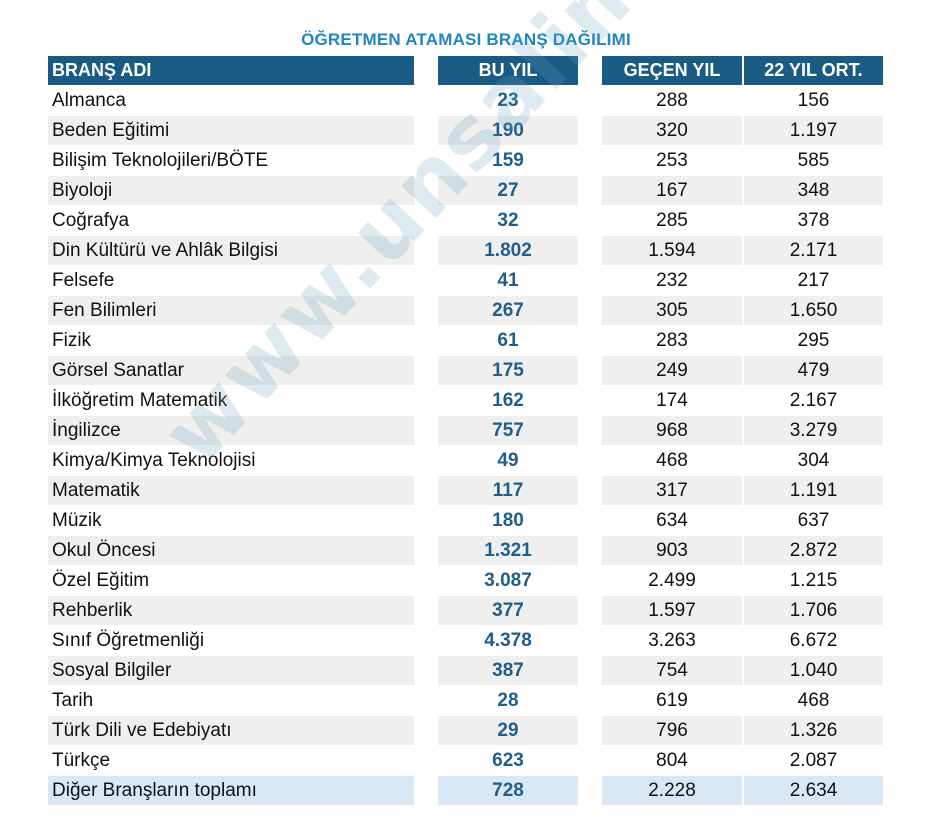 The width and height of the screenshot is (932, 836). Describe the element at coordinates (672, 280) in the screenshot. I see `gecen-yil-value: 232` at that location.